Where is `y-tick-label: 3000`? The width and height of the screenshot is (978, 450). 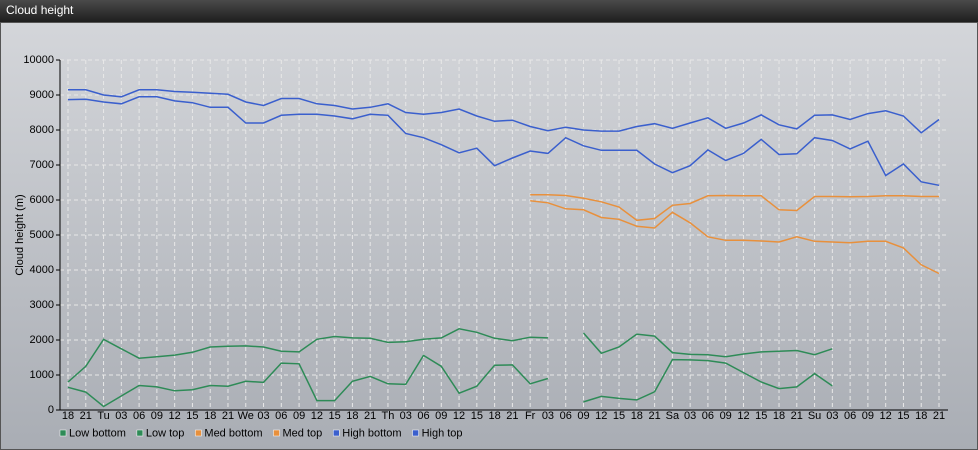 y-tick-label: 3000 is located at coordinates (42, 305).